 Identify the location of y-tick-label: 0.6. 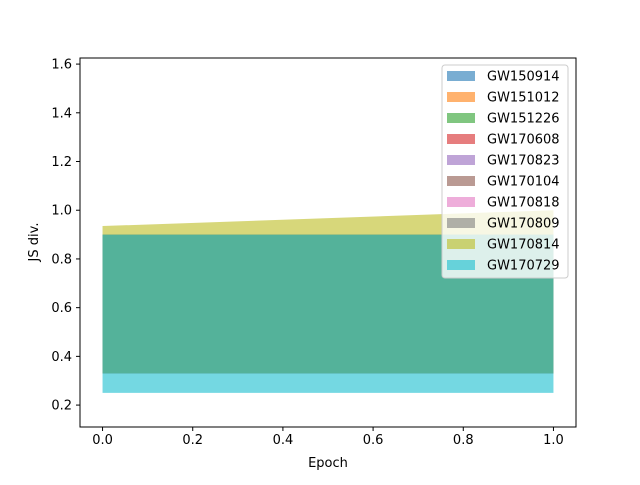
(61, 308).